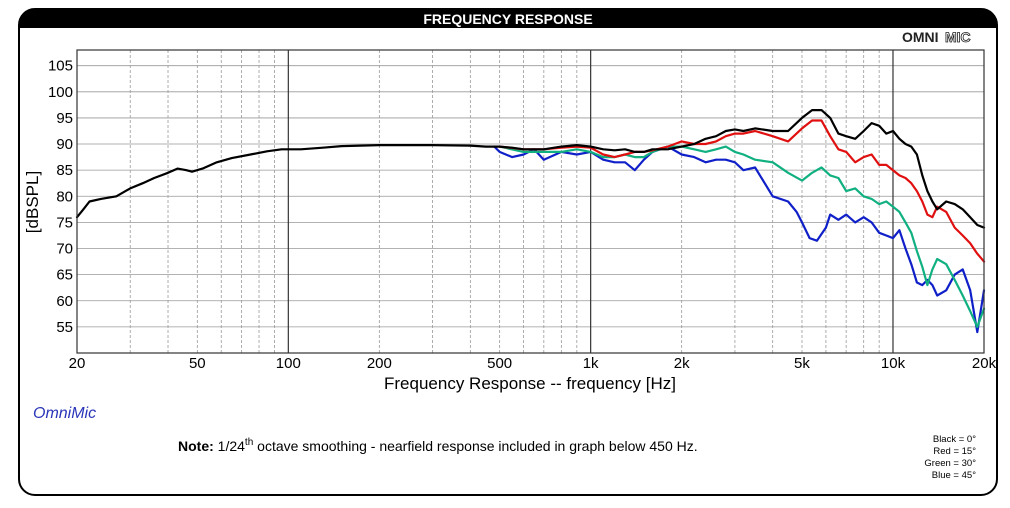 The width and height of the screenshot is (1010, 508). I want to click on y-tick-label: 55, so click(64, 327).